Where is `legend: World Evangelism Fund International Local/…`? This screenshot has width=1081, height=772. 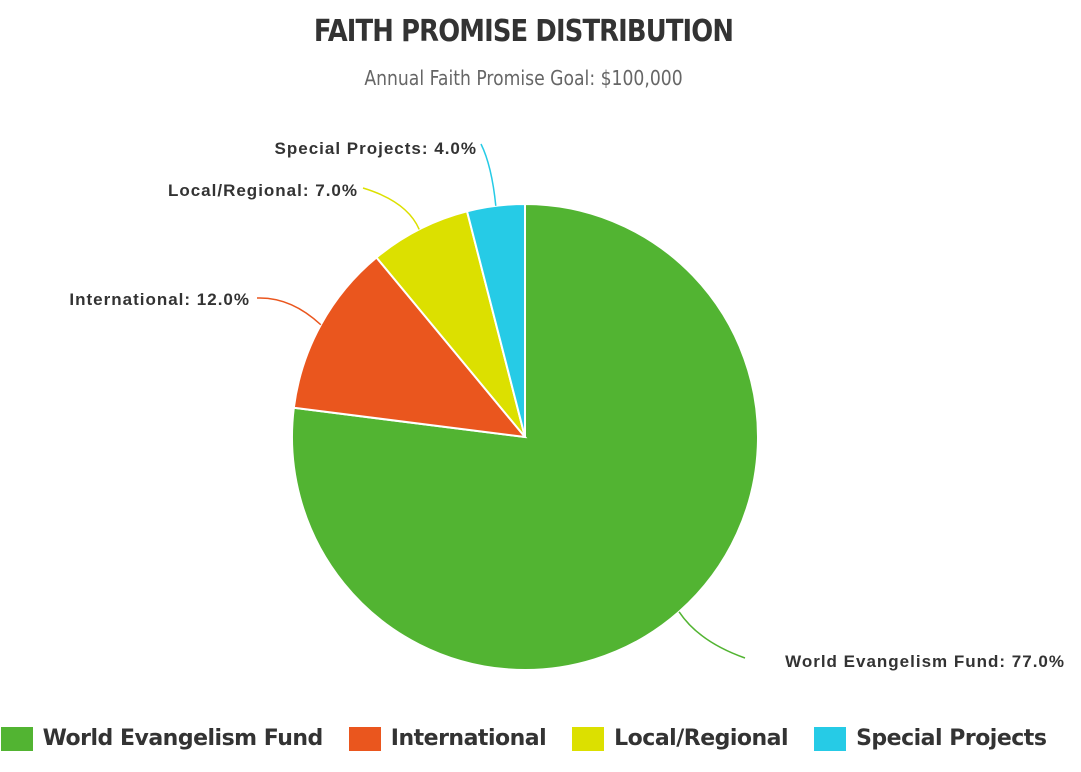
legend: World Evangelism Fund International Local/… is located at coordinates (523, 738).